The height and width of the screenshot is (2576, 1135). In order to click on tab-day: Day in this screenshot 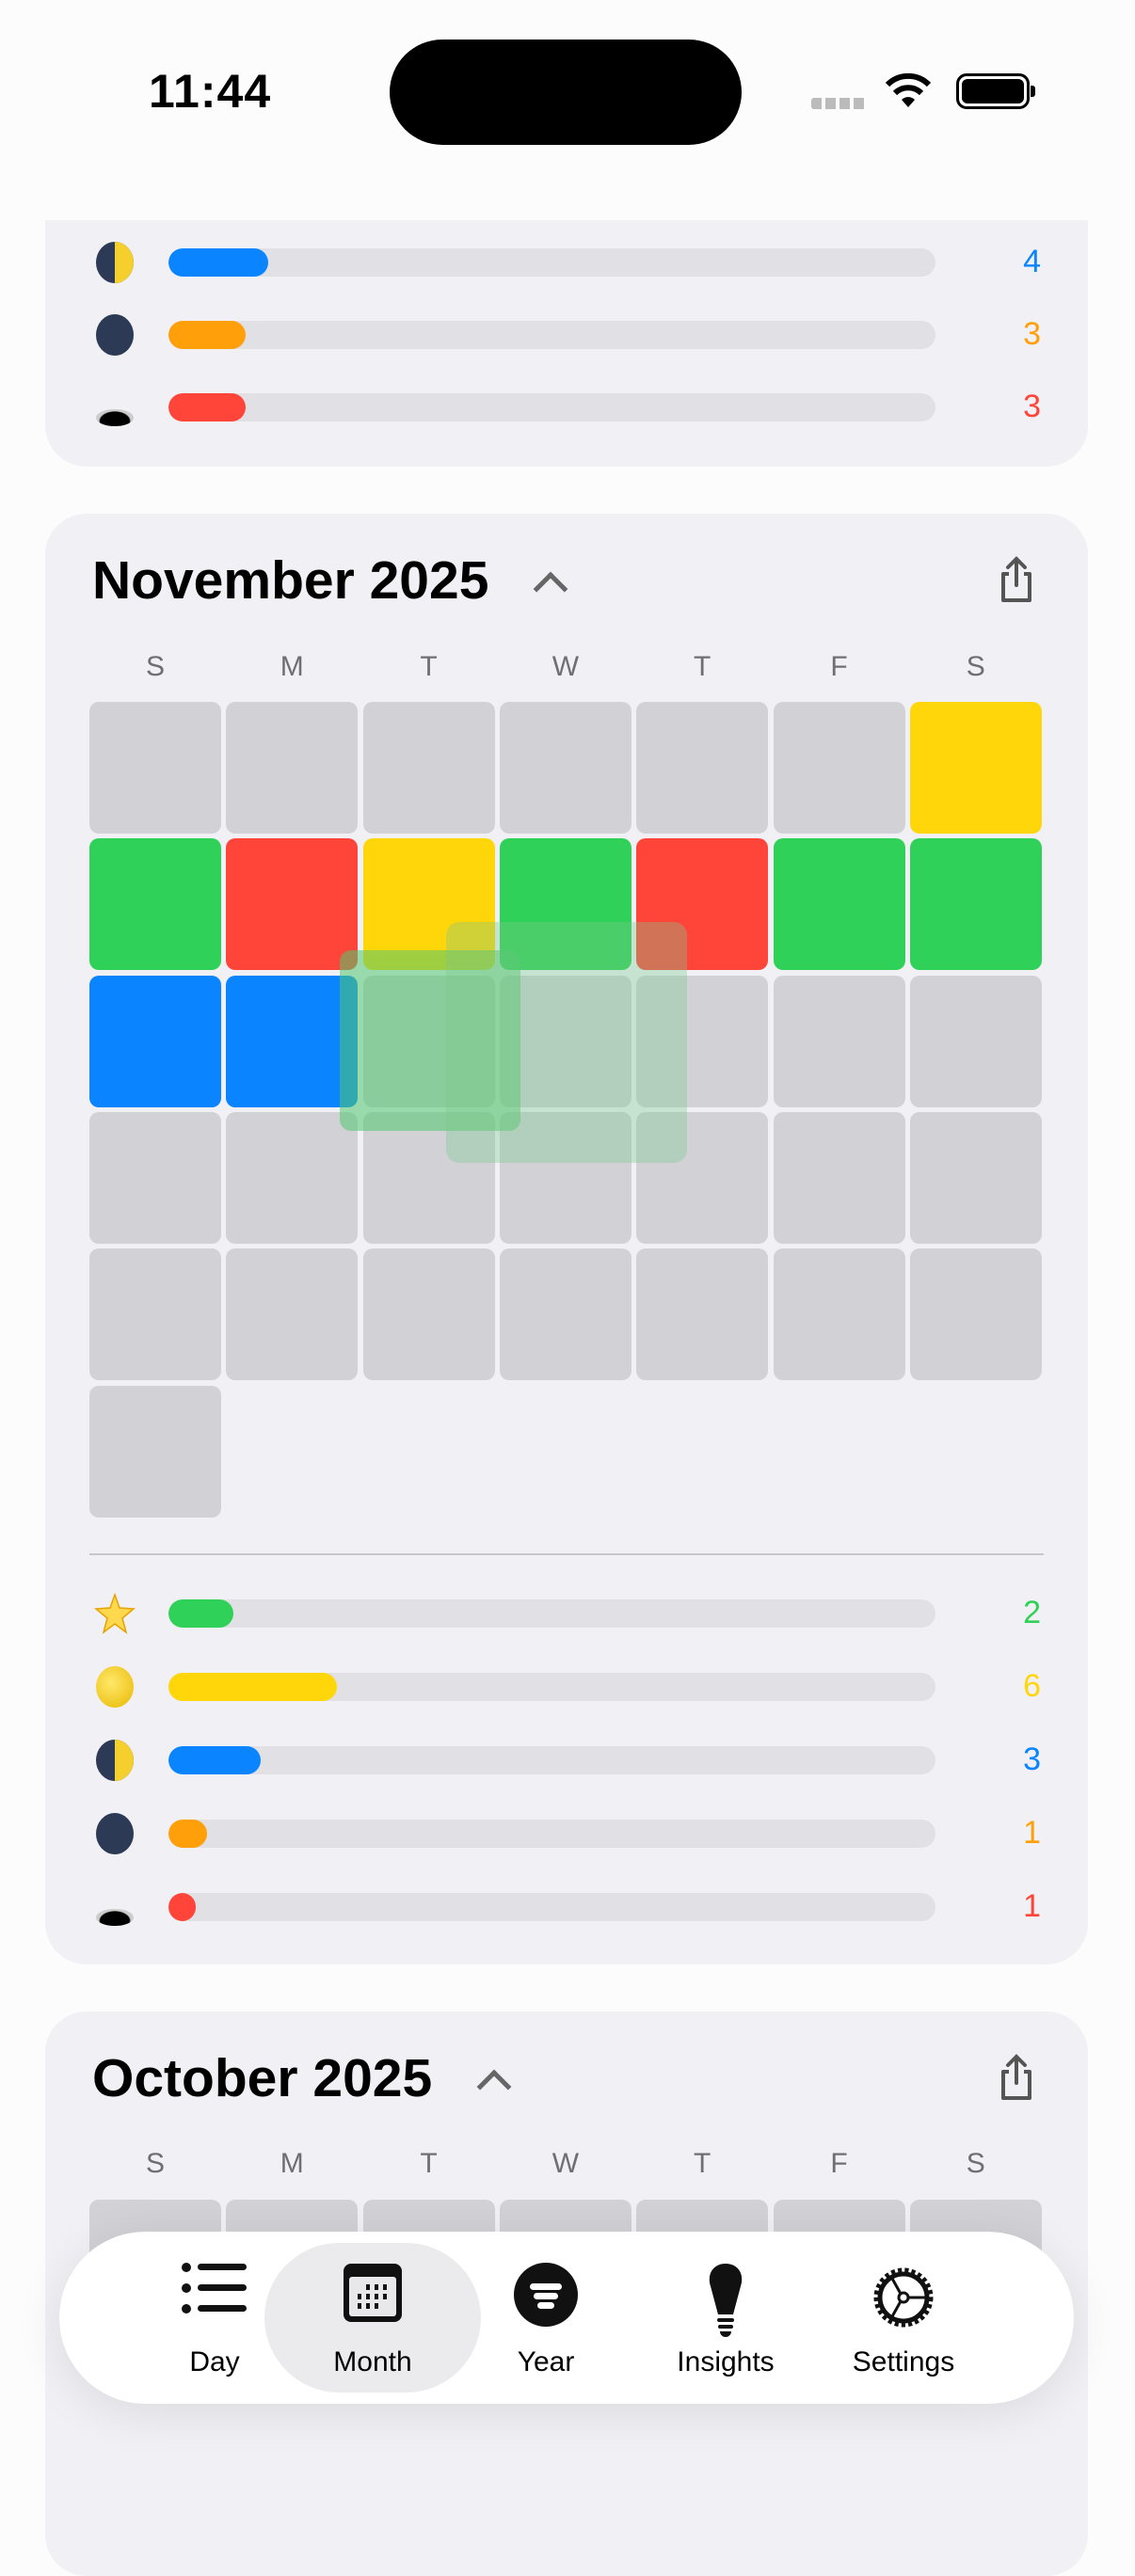, I will do `click(214, 2318)`.